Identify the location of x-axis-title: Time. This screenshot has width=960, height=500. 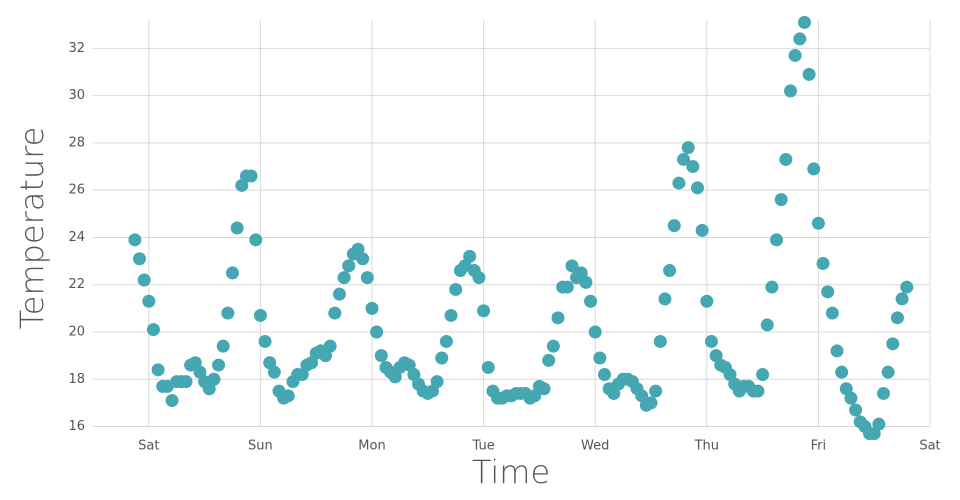
(511, 472).